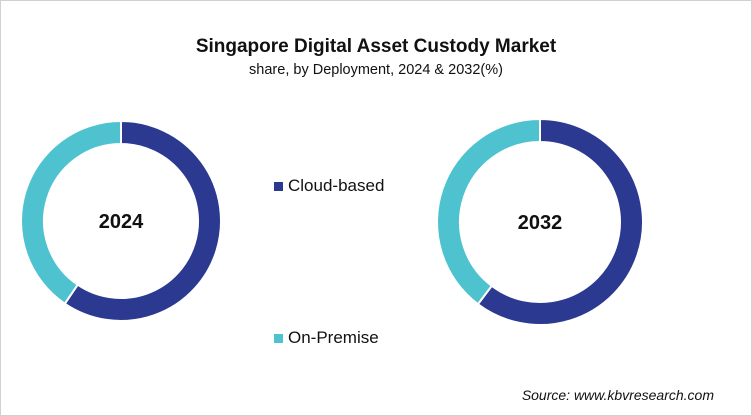  Describe the element at coordinates (121, 222) in the screenshot. I see `donut-center-label: 2024` at that location.